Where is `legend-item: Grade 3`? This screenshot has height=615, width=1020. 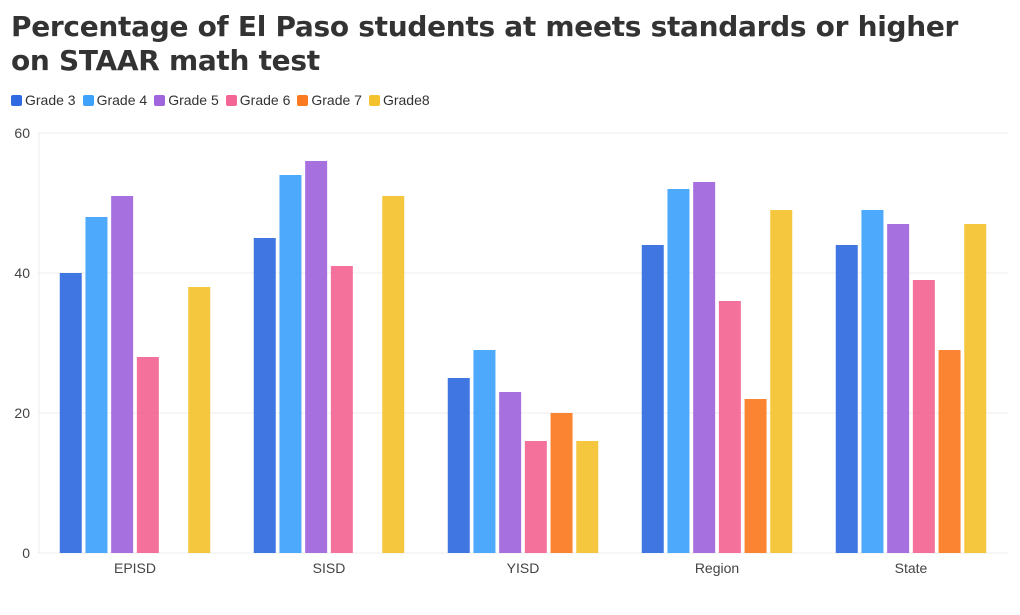
legend-item: Grade 3 is located at coordinates (43, 100).